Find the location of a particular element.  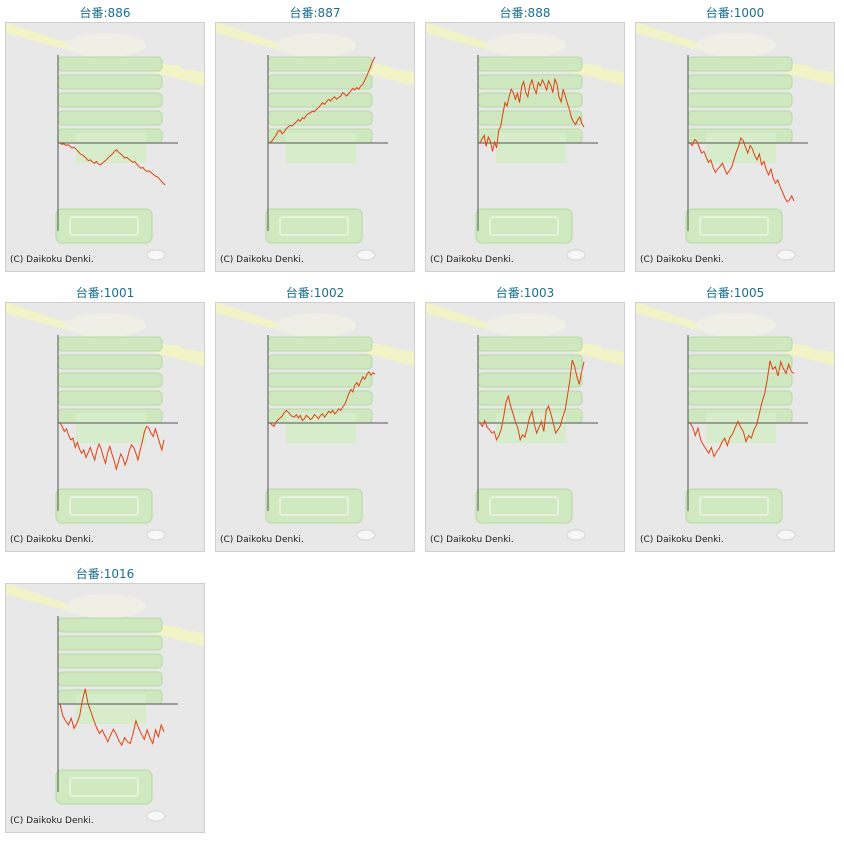

graph-title-link: 台番:1000 is located at coordinates (735, 13).